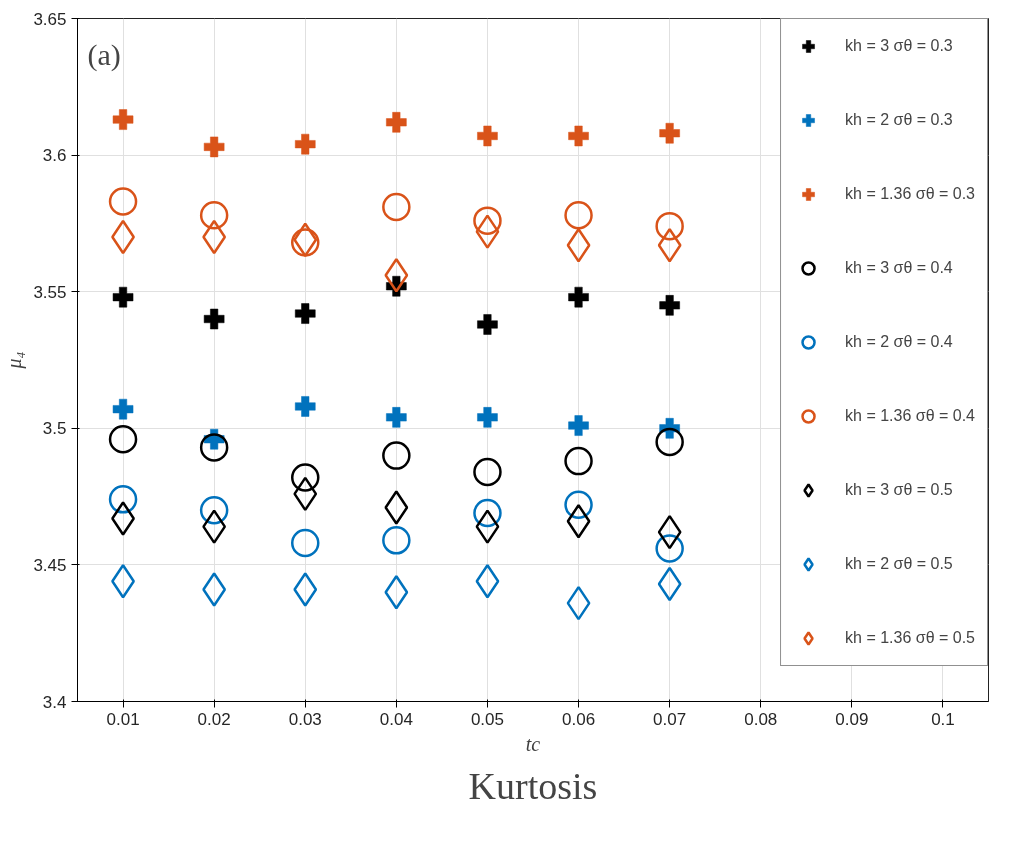  Describe the element at coordinates (943, 719) in the screenshot. I see `x-tick-label: 0.1` at that location.